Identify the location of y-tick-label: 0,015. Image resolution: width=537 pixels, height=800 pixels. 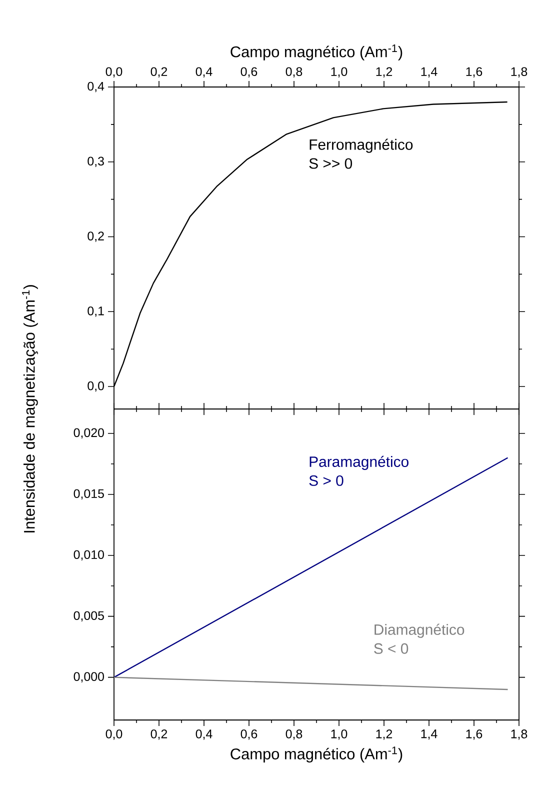
(89, 494).